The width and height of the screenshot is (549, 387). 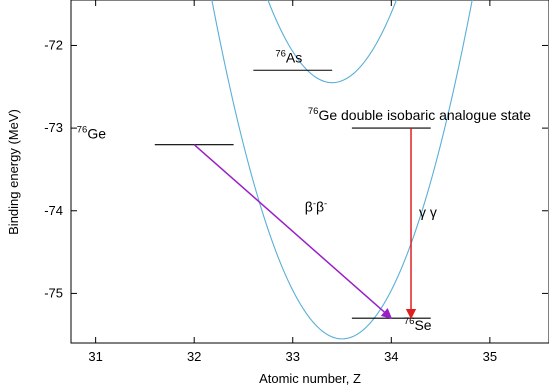 What do you see at coordinates (91, 133) in the screenshot?
I see `level-label-0: 76Ge` at bounding box center [91, 133].